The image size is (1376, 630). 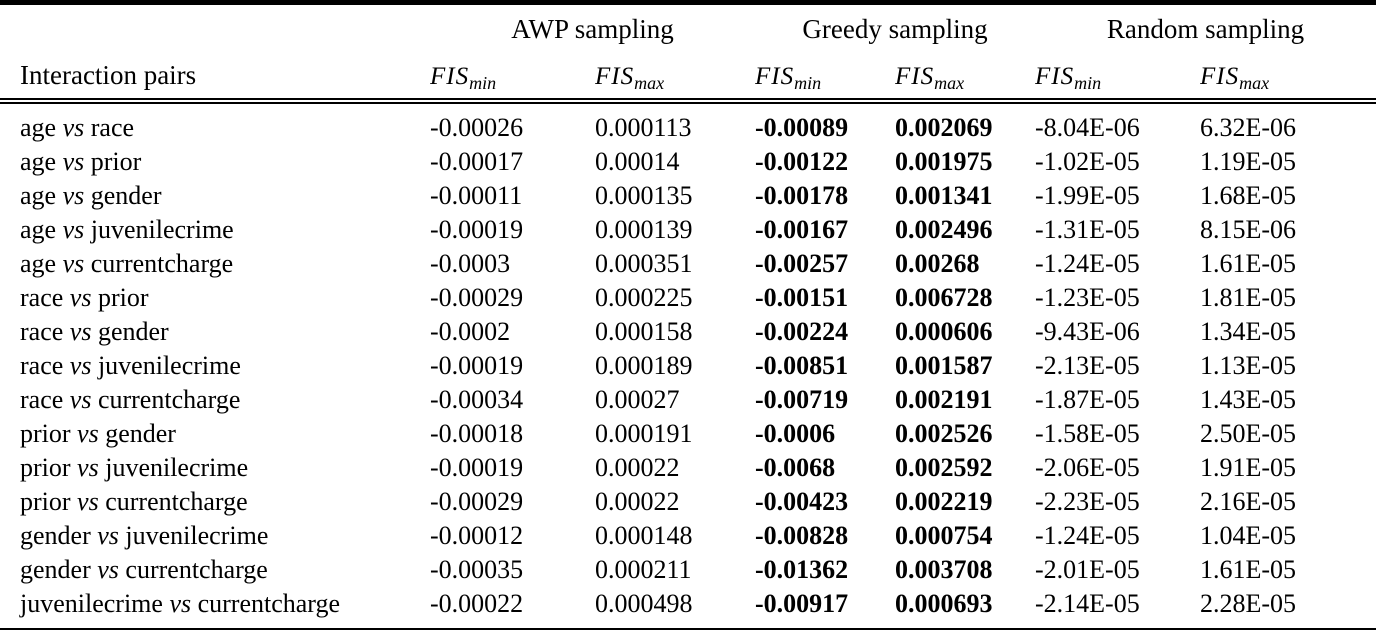 What do you see at coordinates (1087, 399) in the screenshot?
I see `random-fis-min-cell: -1.87E-05` at bounding box center [1087, 399].